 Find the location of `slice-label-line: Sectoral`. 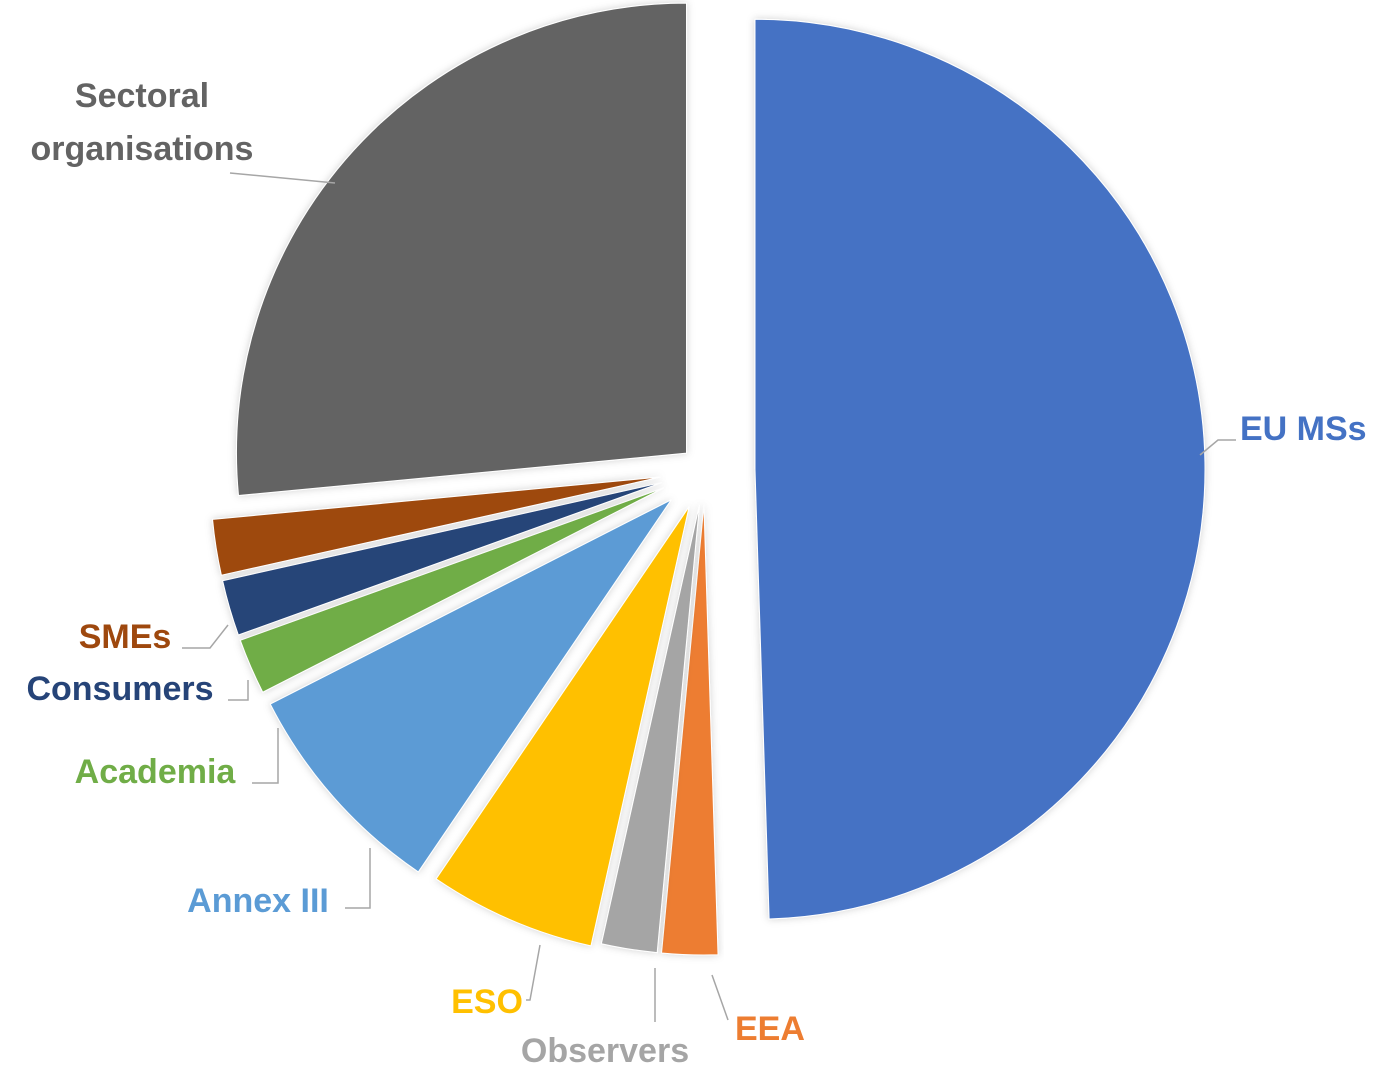

slice-label-line: Sectoral is located at coordinates (142, 96).